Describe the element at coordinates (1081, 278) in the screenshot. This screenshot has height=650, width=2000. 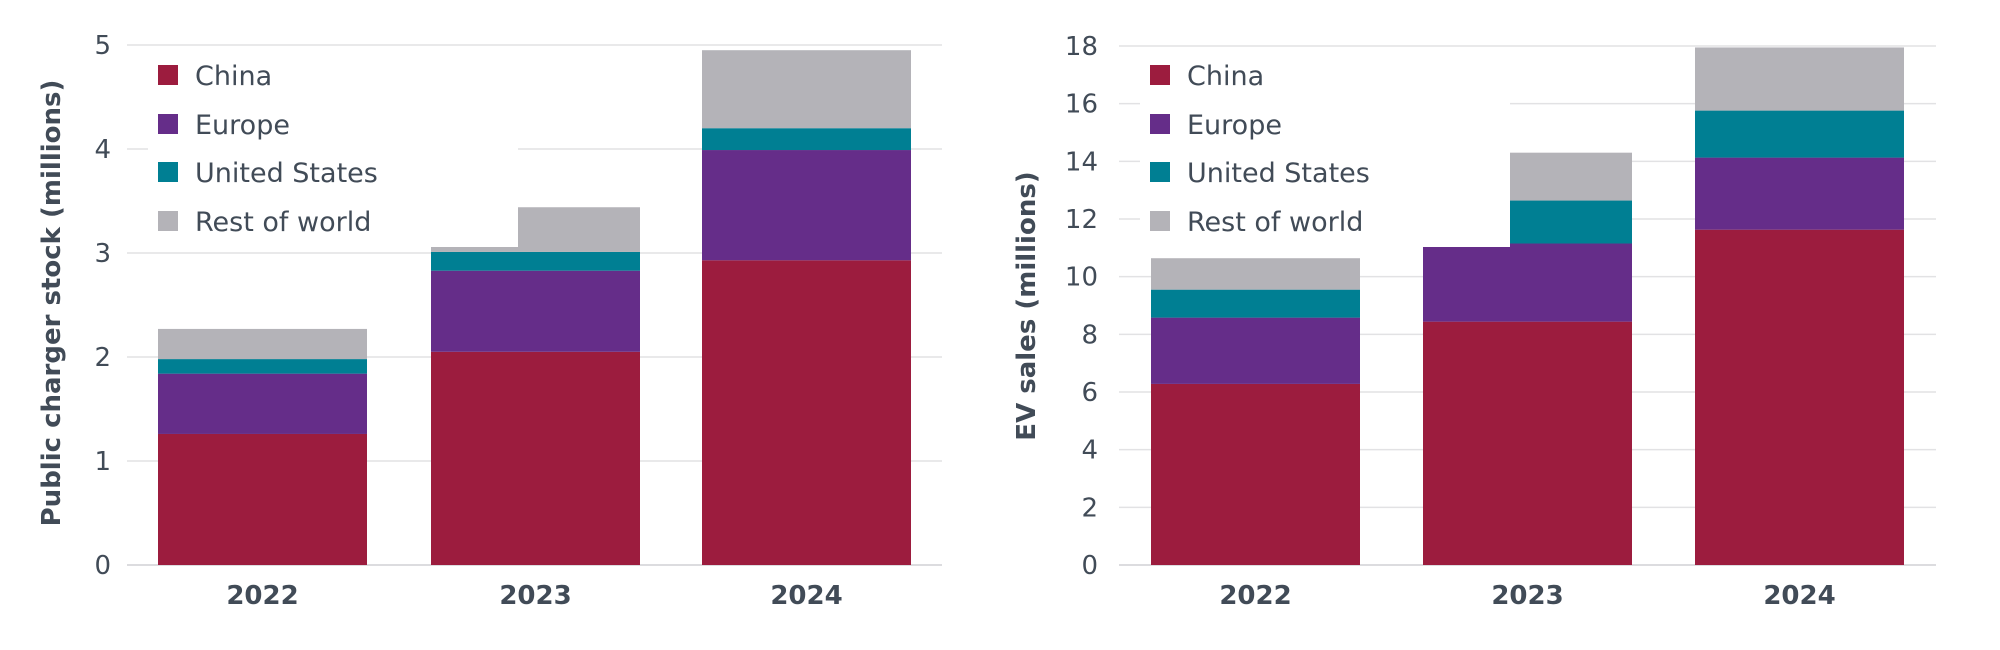
I see `y-tick-label: 10` at that location.